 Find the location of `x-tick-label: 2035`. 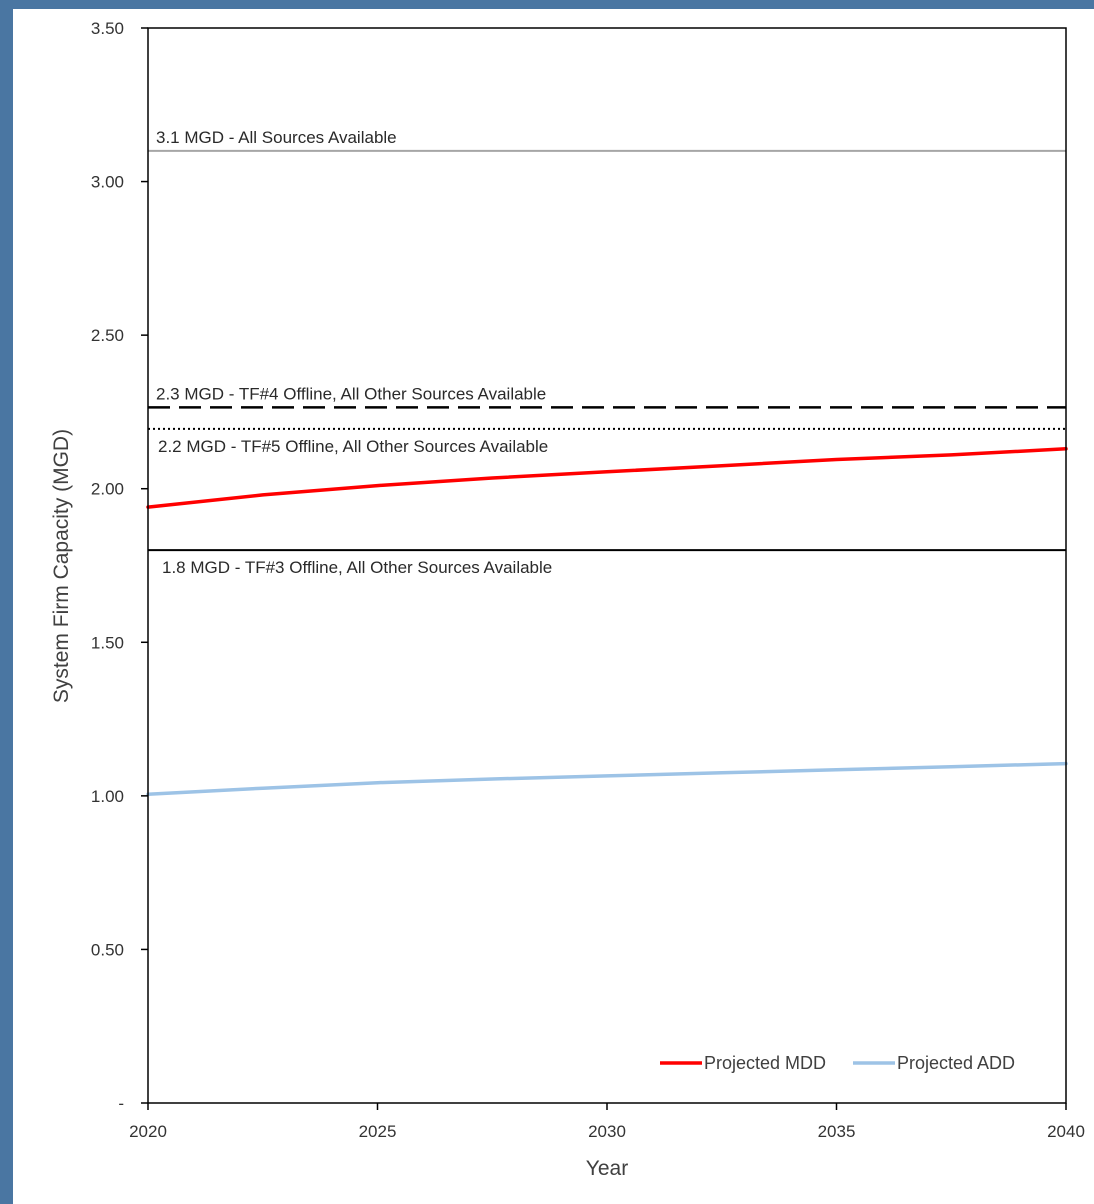

x-tick-label: 2035 is located at coordinates (837, 1131).